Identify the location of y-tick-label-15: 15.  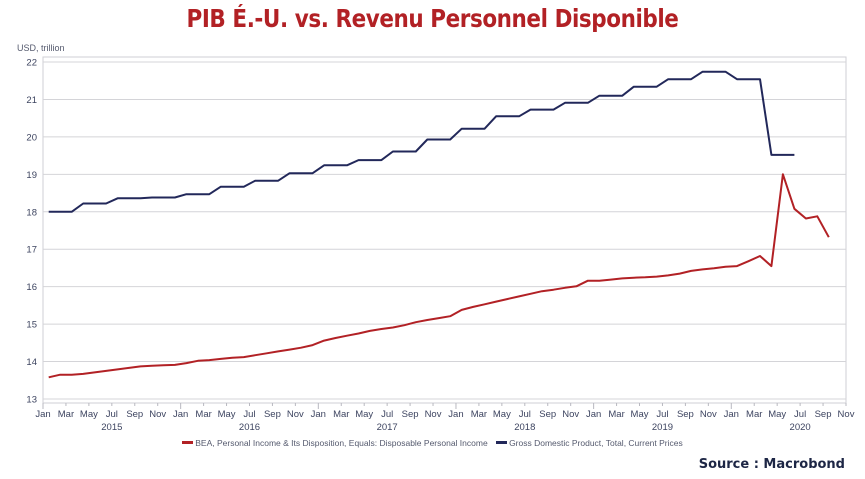
(31, 325).